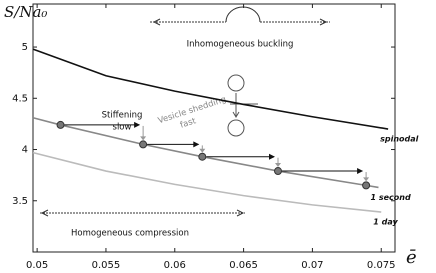 Image resolution: width=436 pixels, height=273 pixels. Describe the element at coordinates (399, 139) in the screenshot. I see `series-label: spinodal` at that location.